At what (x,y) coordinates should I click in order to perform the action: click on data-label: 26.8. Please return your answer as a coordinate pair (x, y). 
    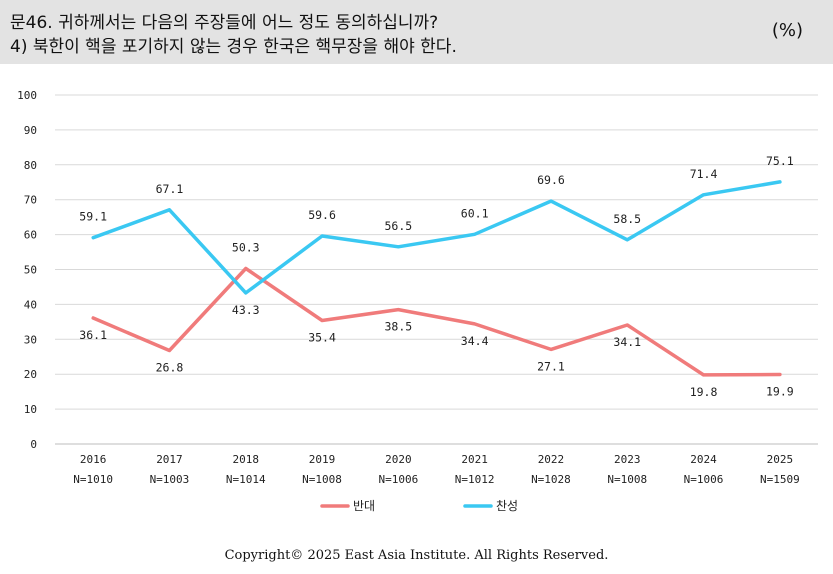
    Looking at the image, I should click on (170, 367).